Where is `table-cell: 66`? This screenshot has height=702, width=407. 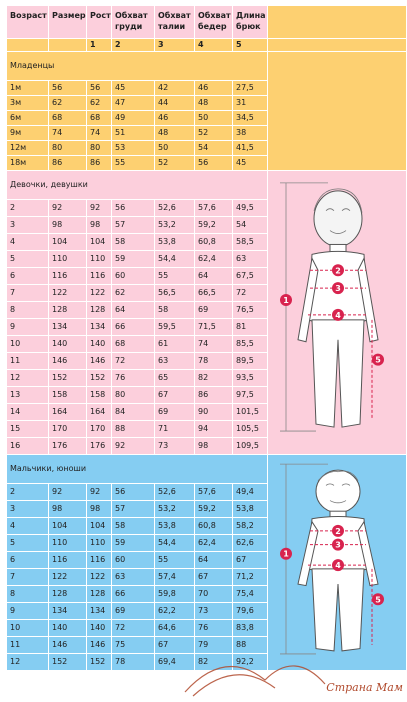 table-cell: 66 is located at coordinates (133, 327).